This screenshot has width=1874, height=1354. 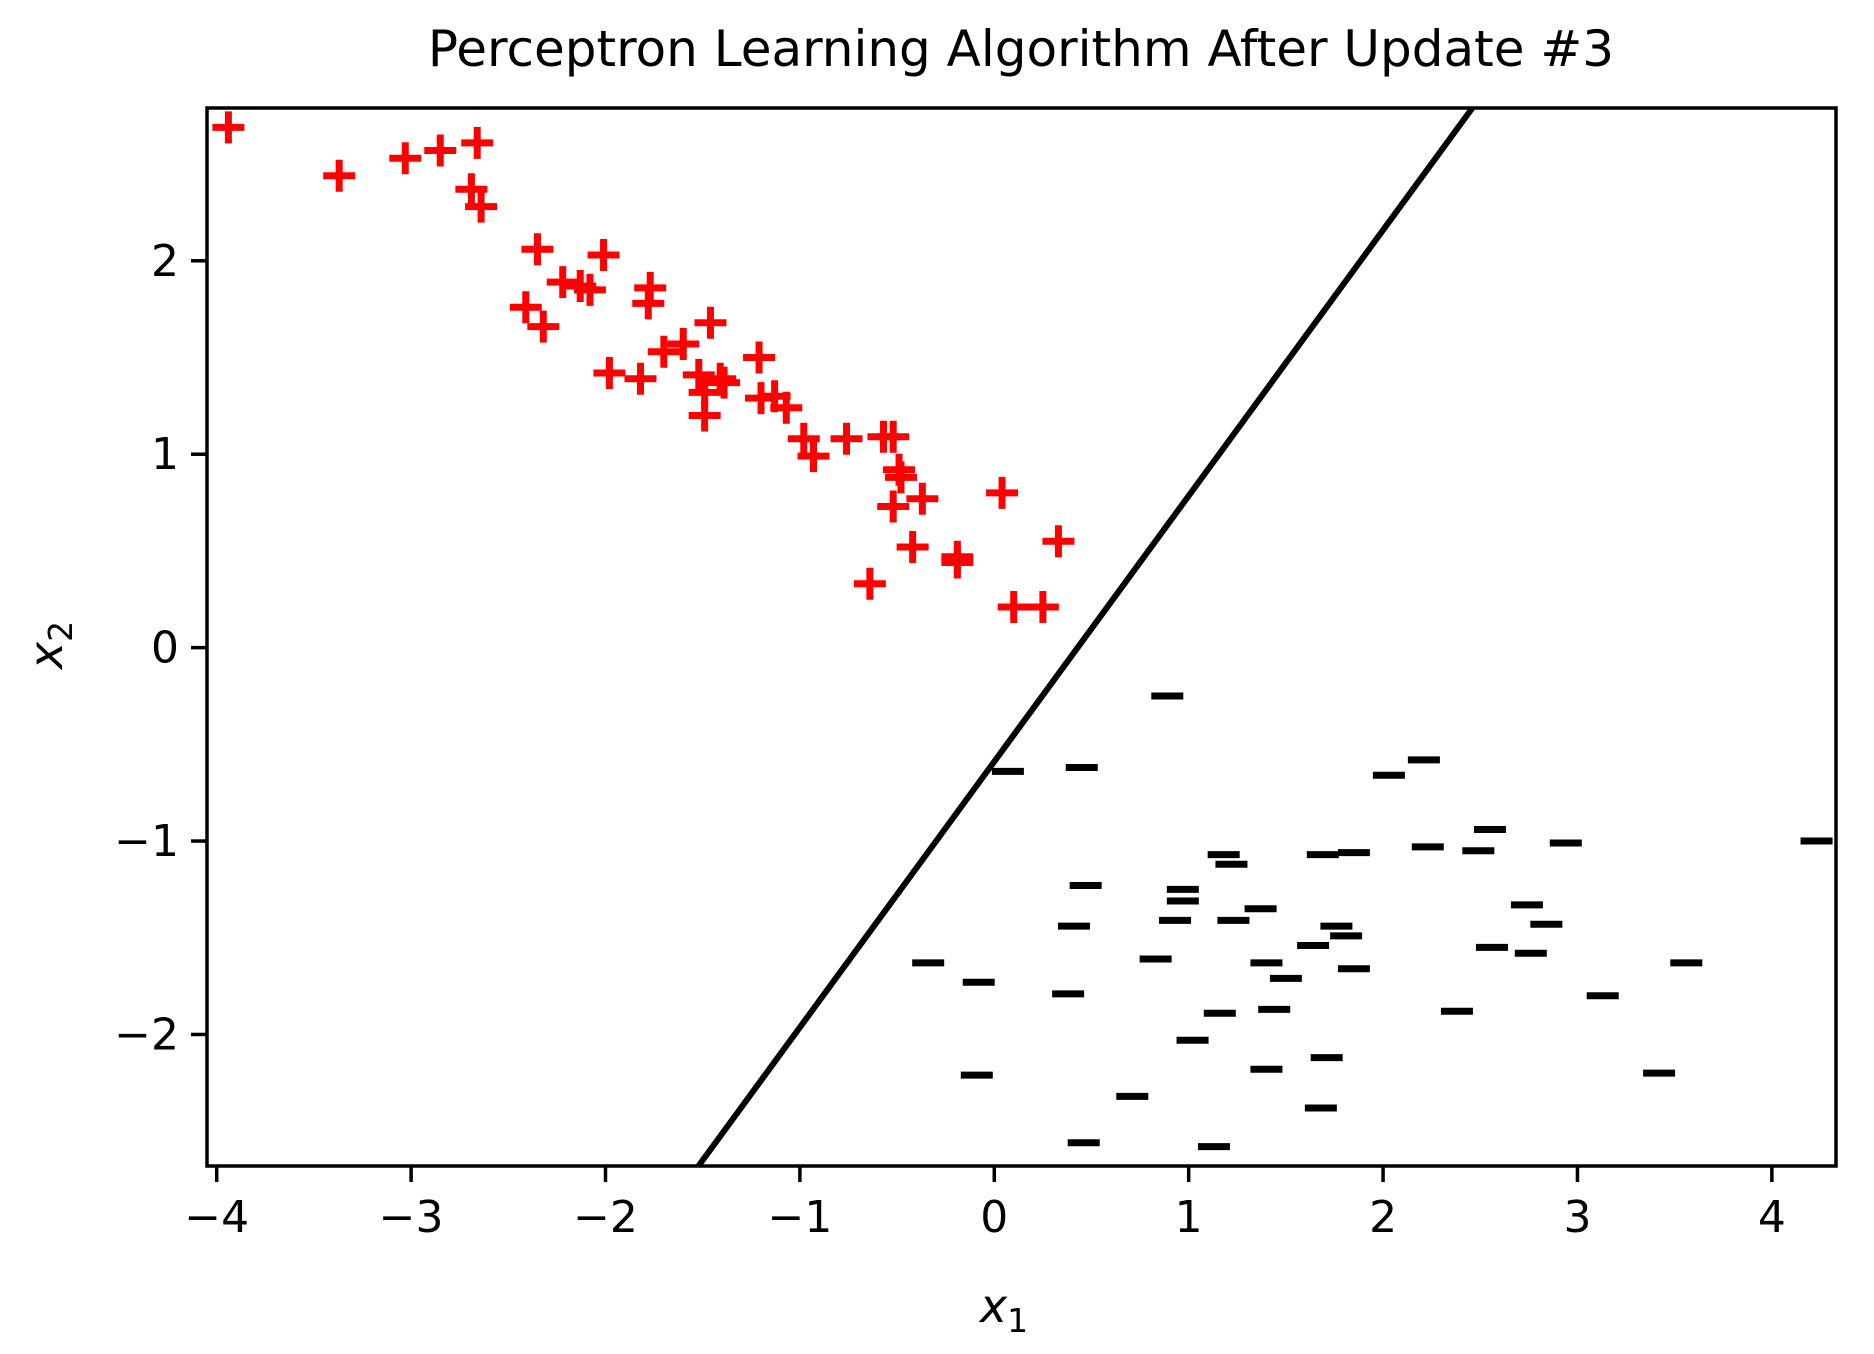 I want to click on y-tick-label: 0, so click(x=165, y=648).